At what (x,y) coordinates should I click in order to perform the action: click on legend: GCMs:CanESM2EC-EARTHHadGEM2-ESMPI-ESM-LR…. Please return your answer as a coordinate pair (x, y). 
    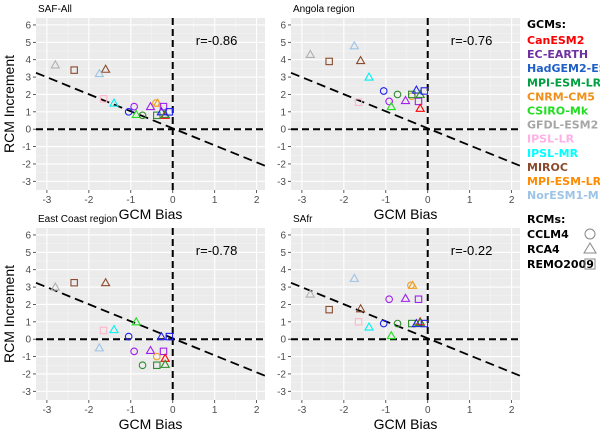
    Looking at the image, I should click on (563, 144).